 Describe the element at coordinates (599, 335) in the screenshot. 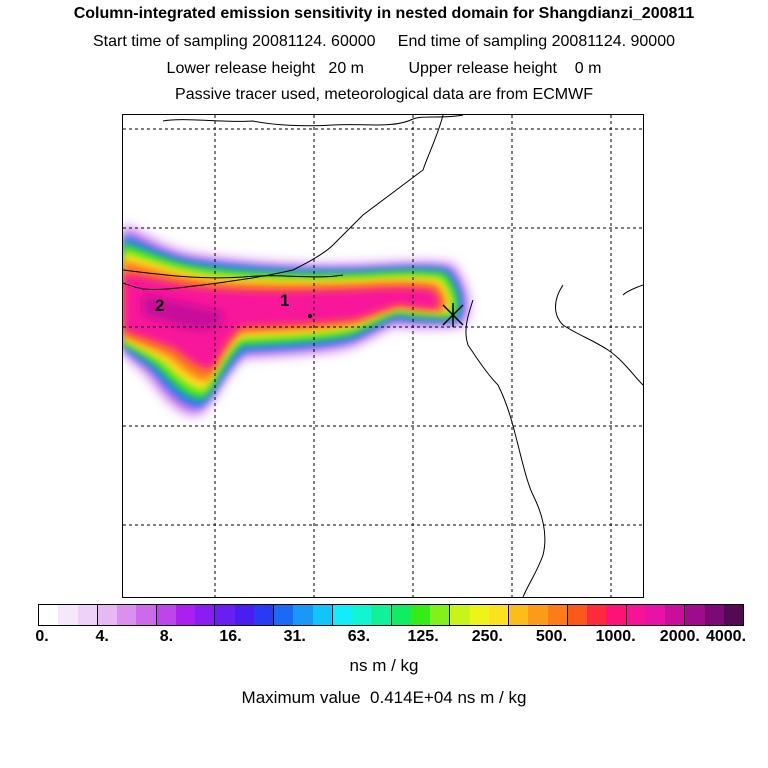

I see `coast-line-east` at that location.